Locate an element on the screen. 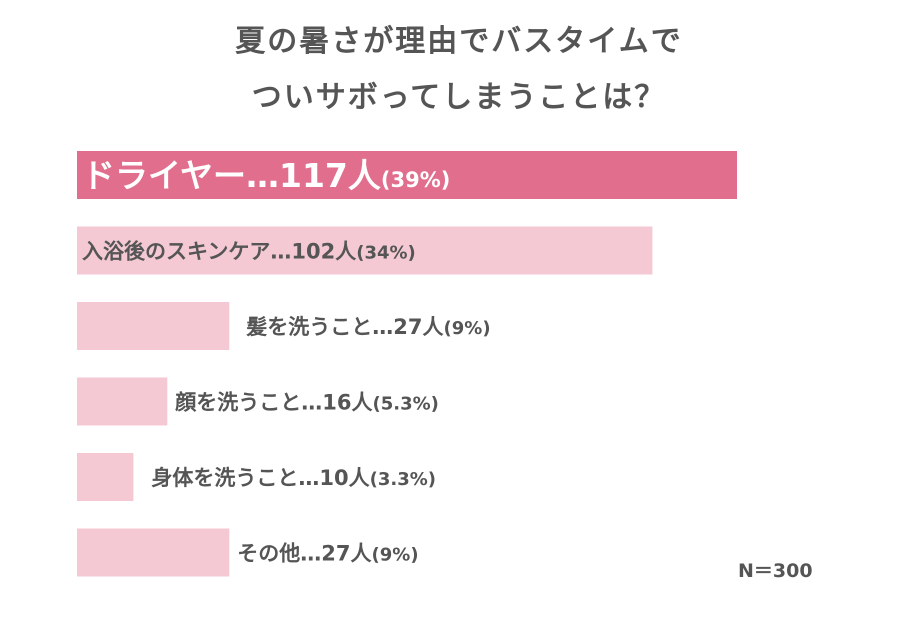 This screenshot has height=619, width=918. data-label-5: 身体を洗うこと…10人(3.3%) is located at coordinates (293, 478).